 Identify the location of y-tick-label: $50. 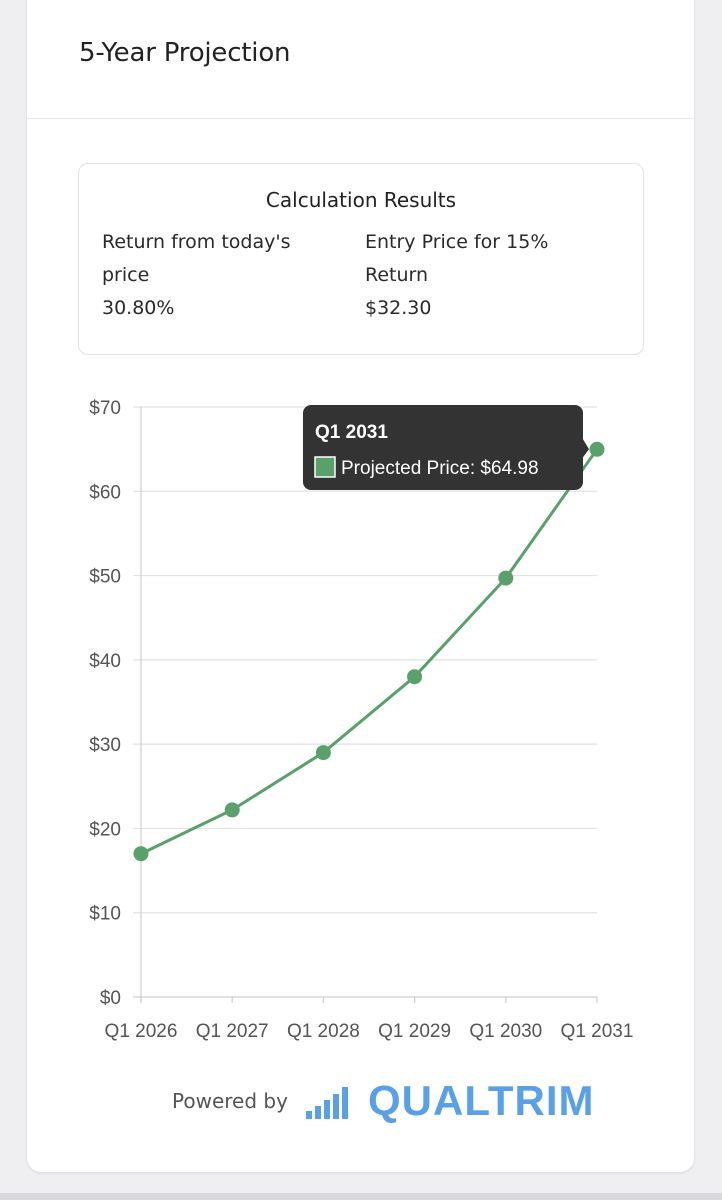
(105, 577).